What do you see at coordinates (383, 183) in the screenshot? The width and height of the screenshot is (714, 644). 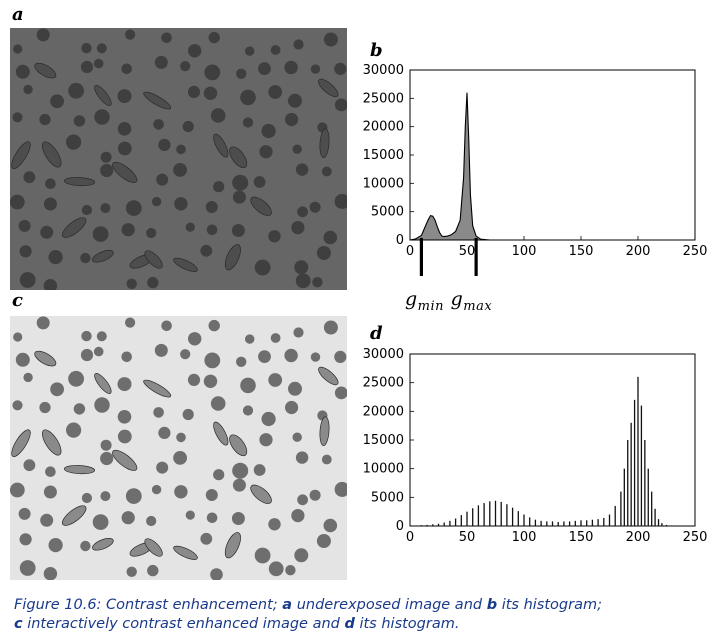 I see `y-tick-label: 10000` at bounding box center [383, 183].